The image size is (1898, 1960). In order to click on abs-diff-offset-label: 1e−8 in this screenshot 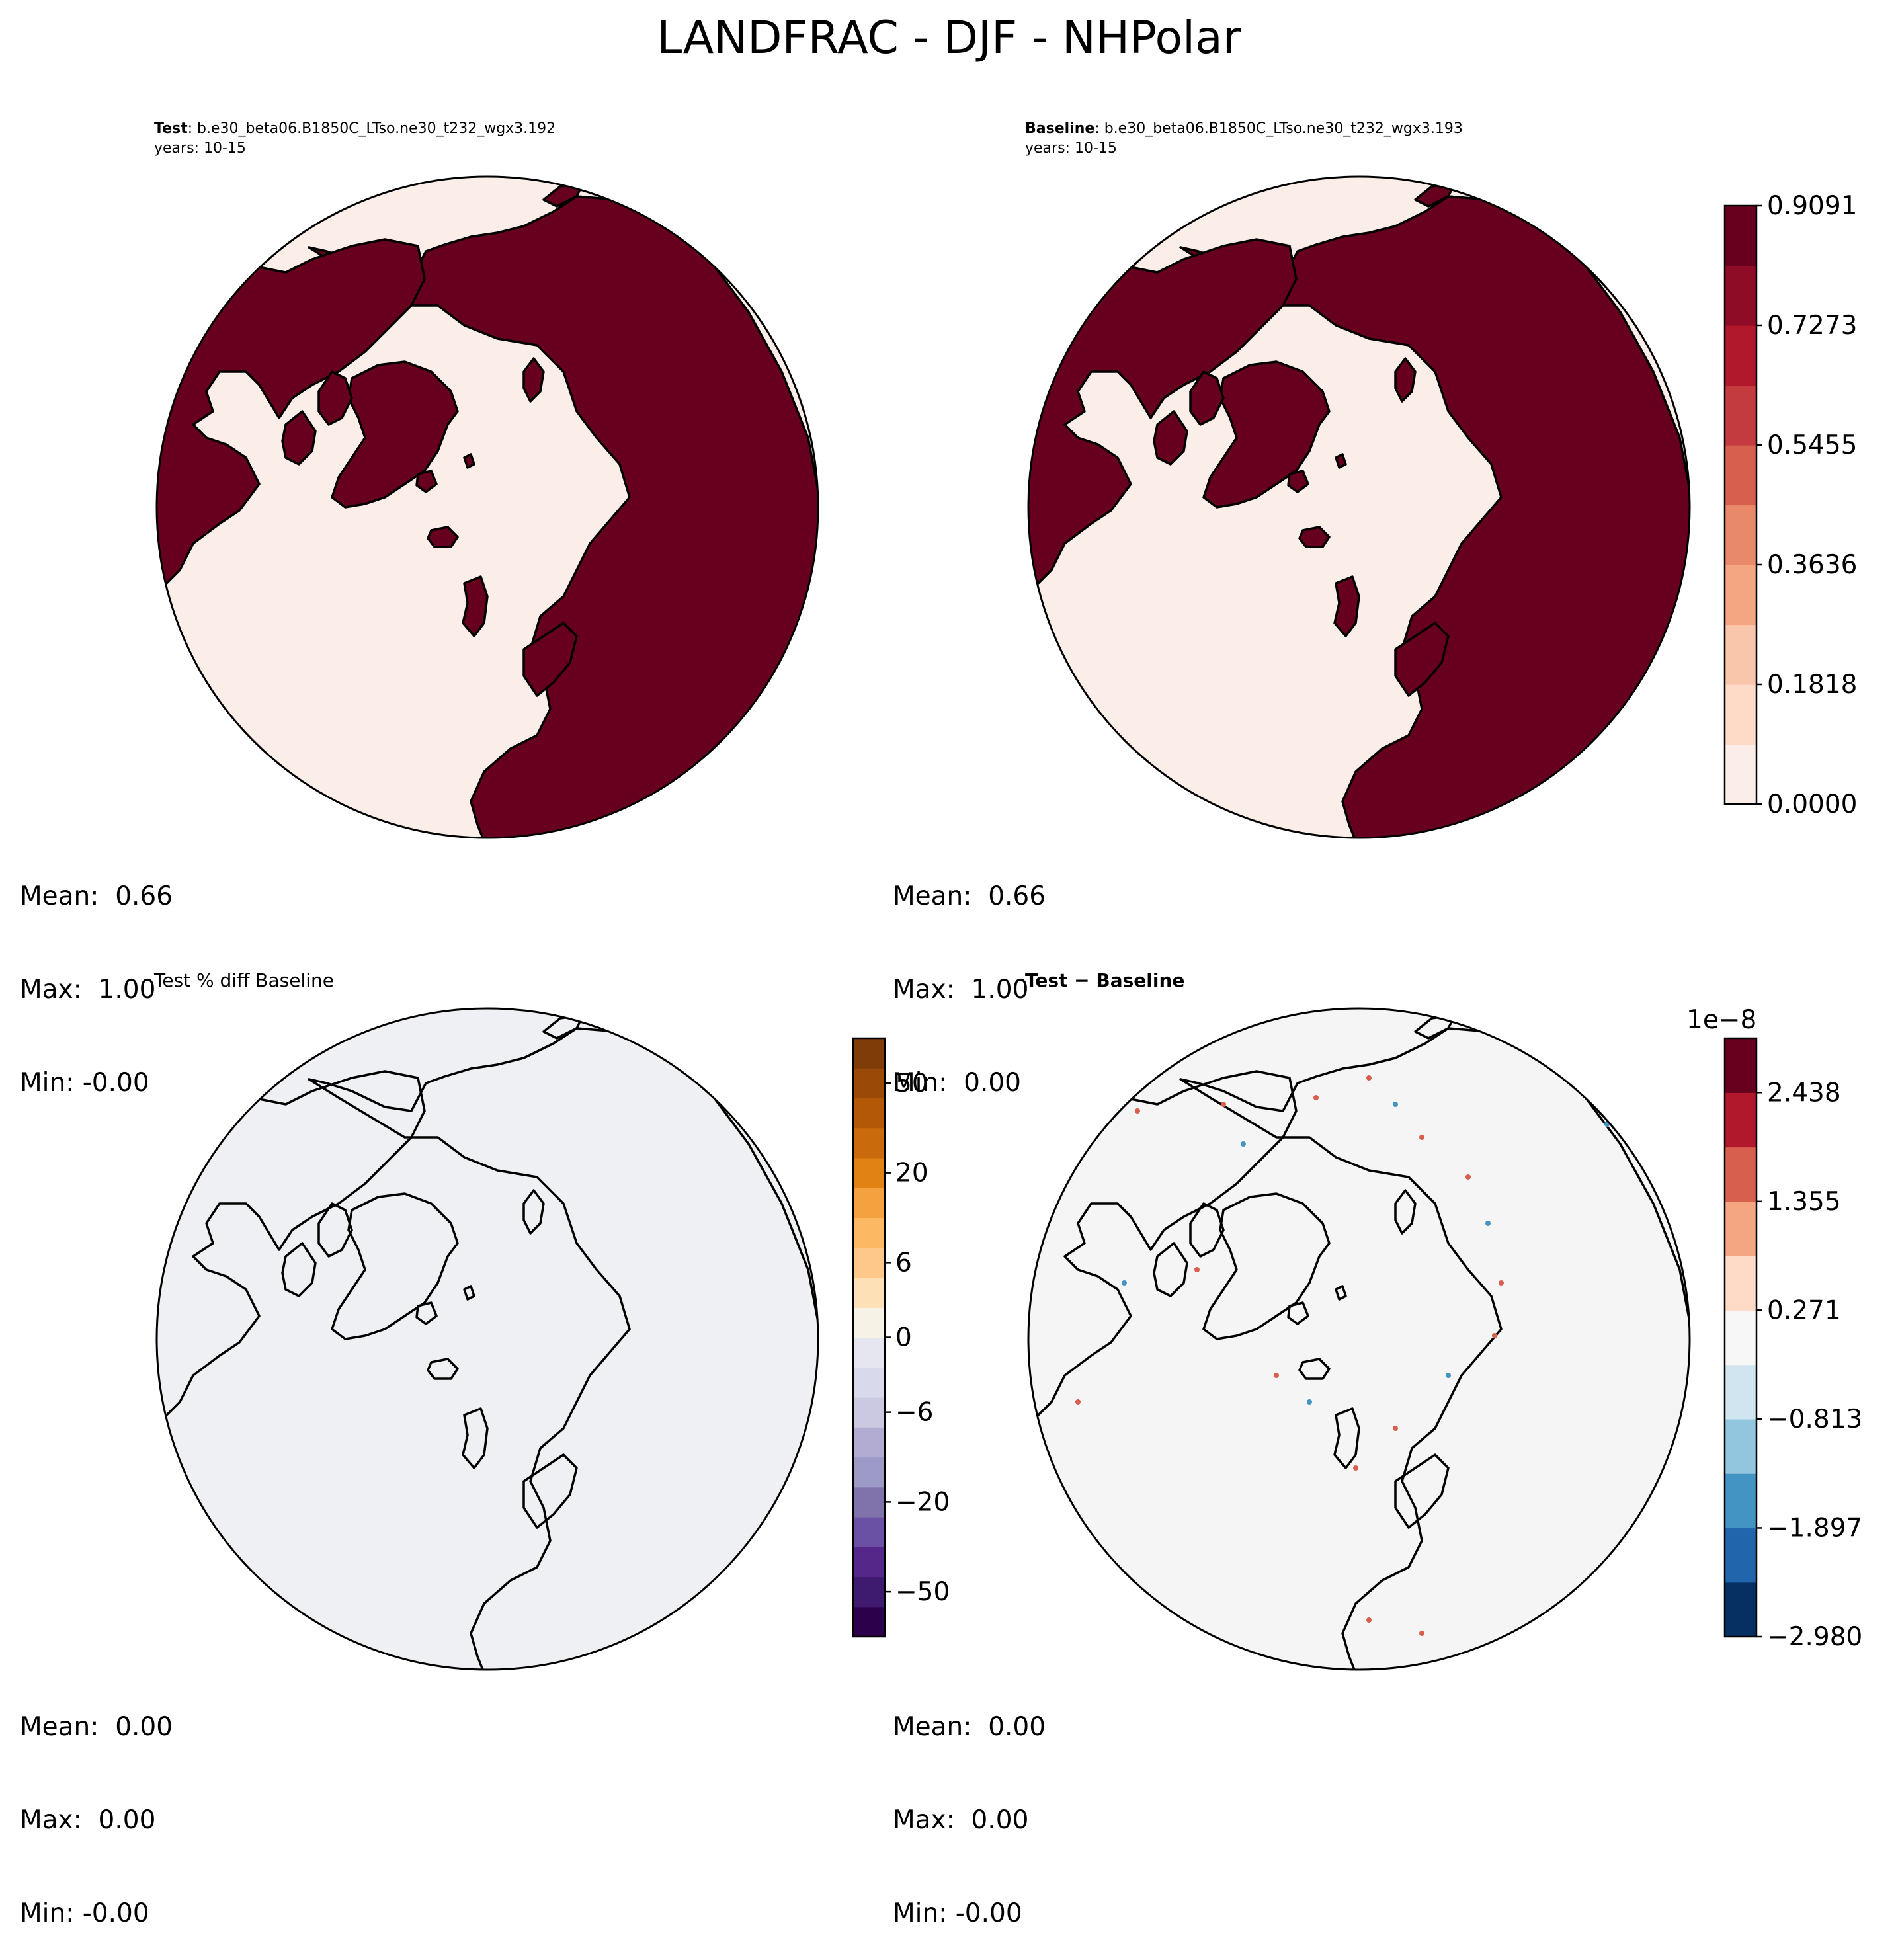, I will do `click(1721, 1020)`.